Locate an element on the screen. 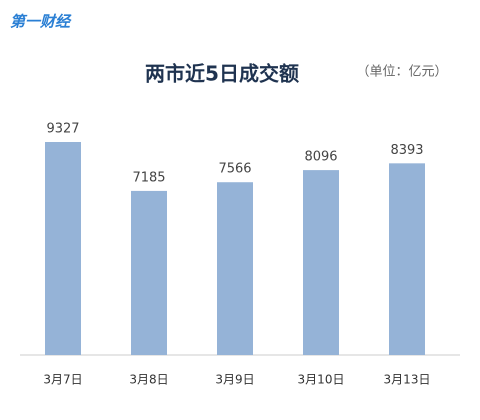 This screenshot has width=480, height=420. x-tick-label: 3月13日 is located at coordinates (407, 380).